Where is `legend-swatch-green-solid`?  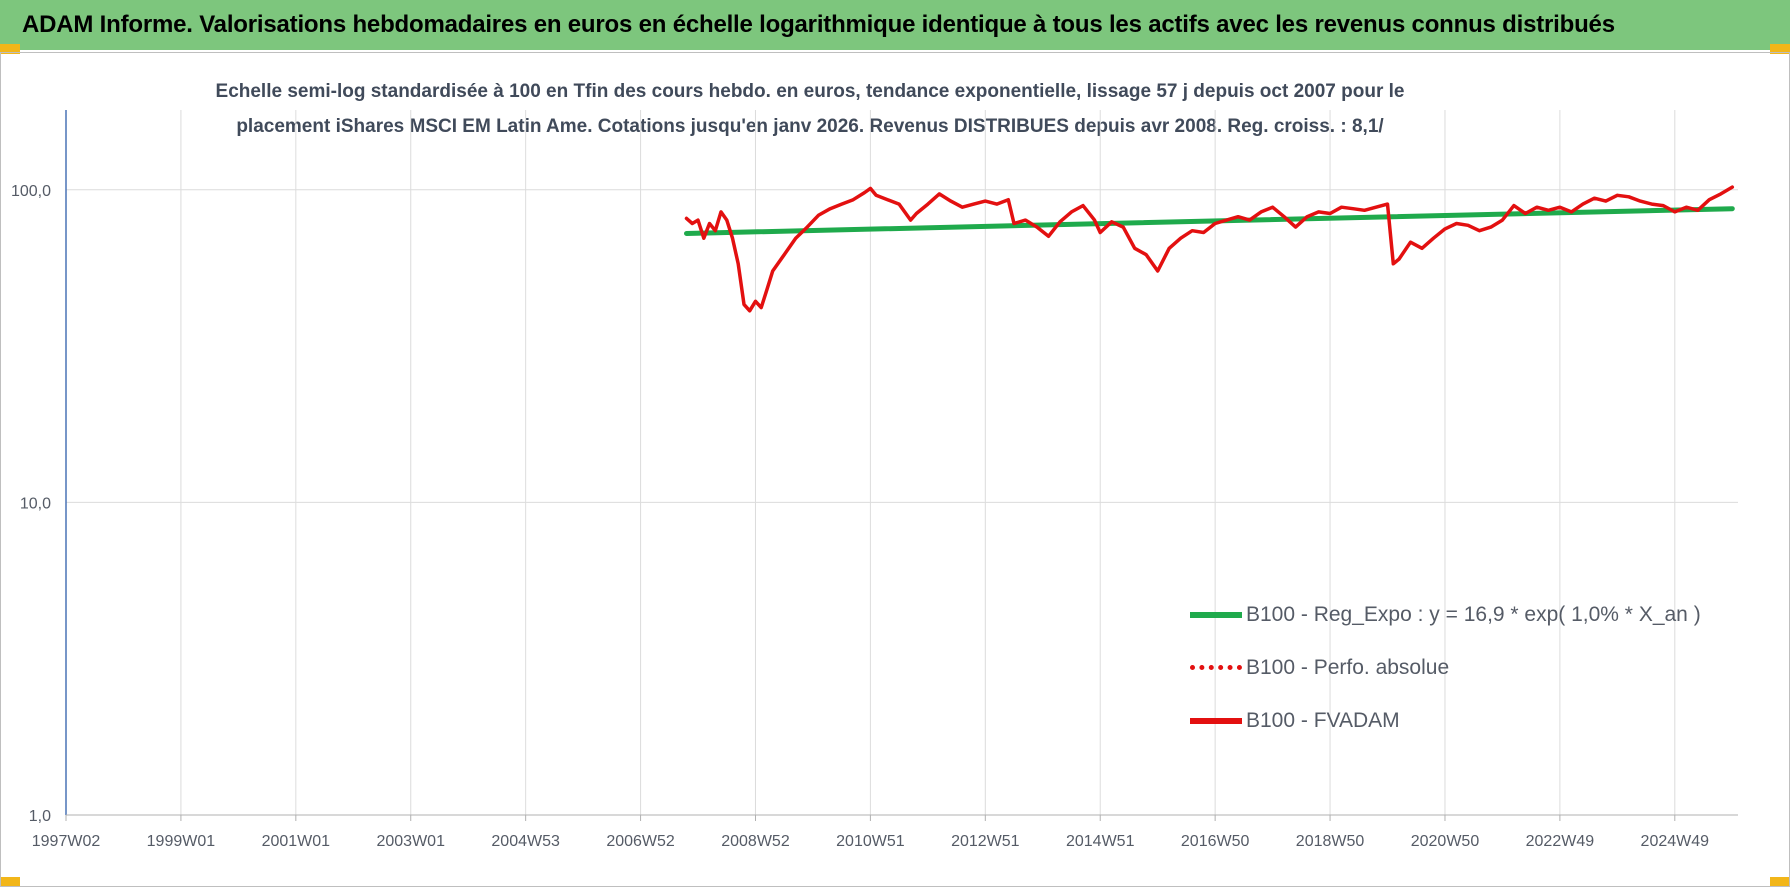
legend-swatch-green-solid is located at coordinates (1216, 614).